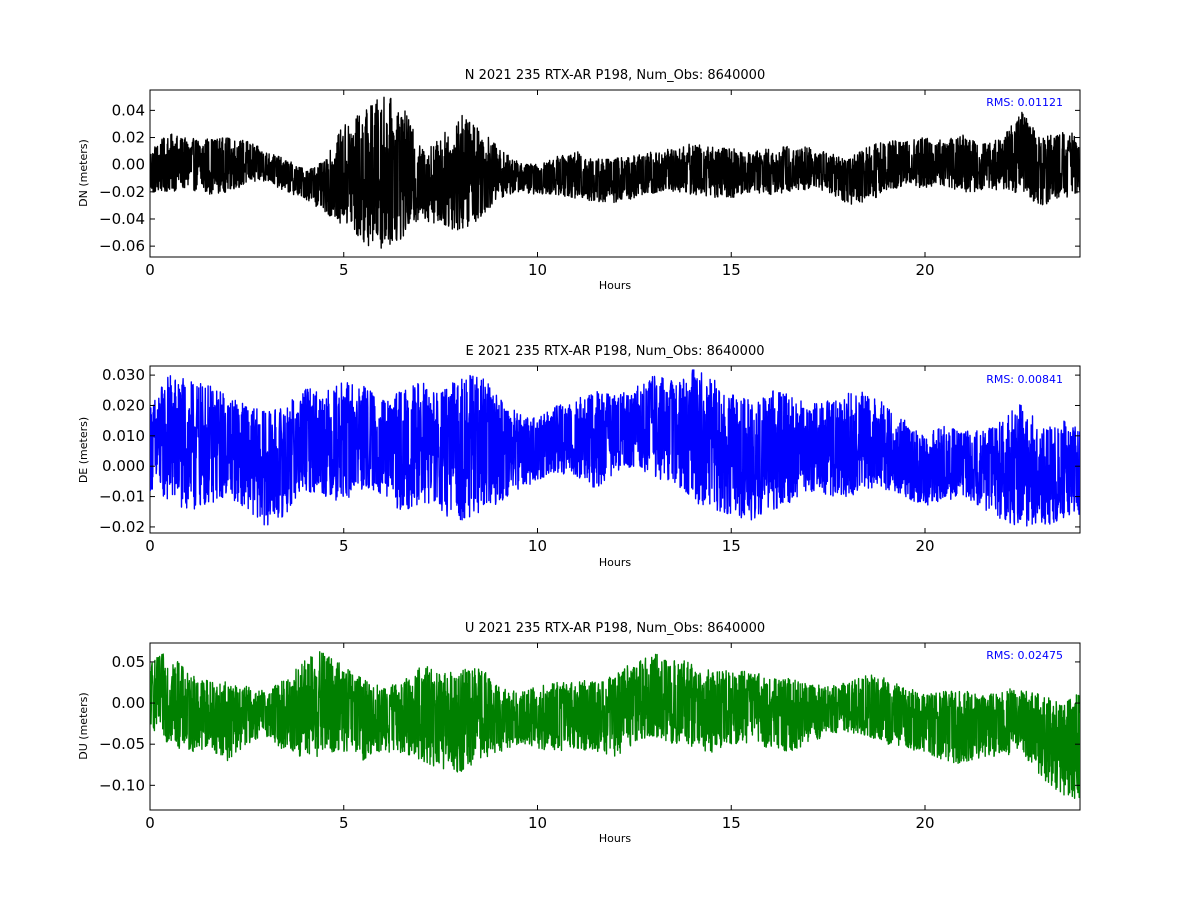 The width and height of the screenshot is (1200, 900). Describe the element at coordinates (122, 246) in the screenshot. I see `y-tick-label: −0.06` at that location.